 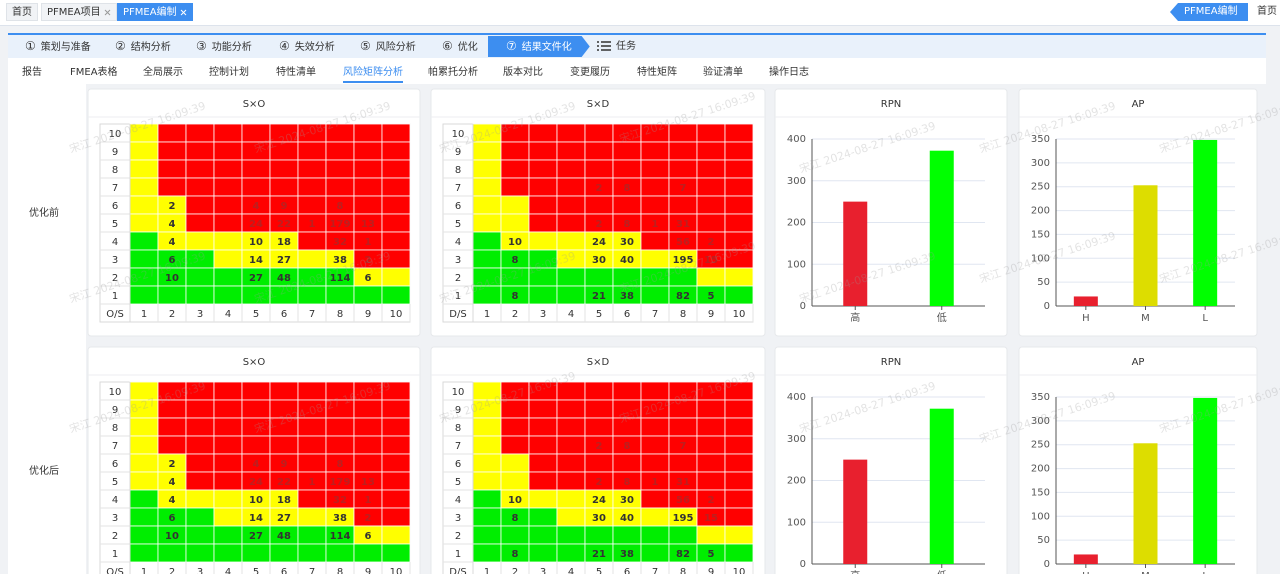 I want to click on y-tick-label: 400, so click(x=796, y=397).